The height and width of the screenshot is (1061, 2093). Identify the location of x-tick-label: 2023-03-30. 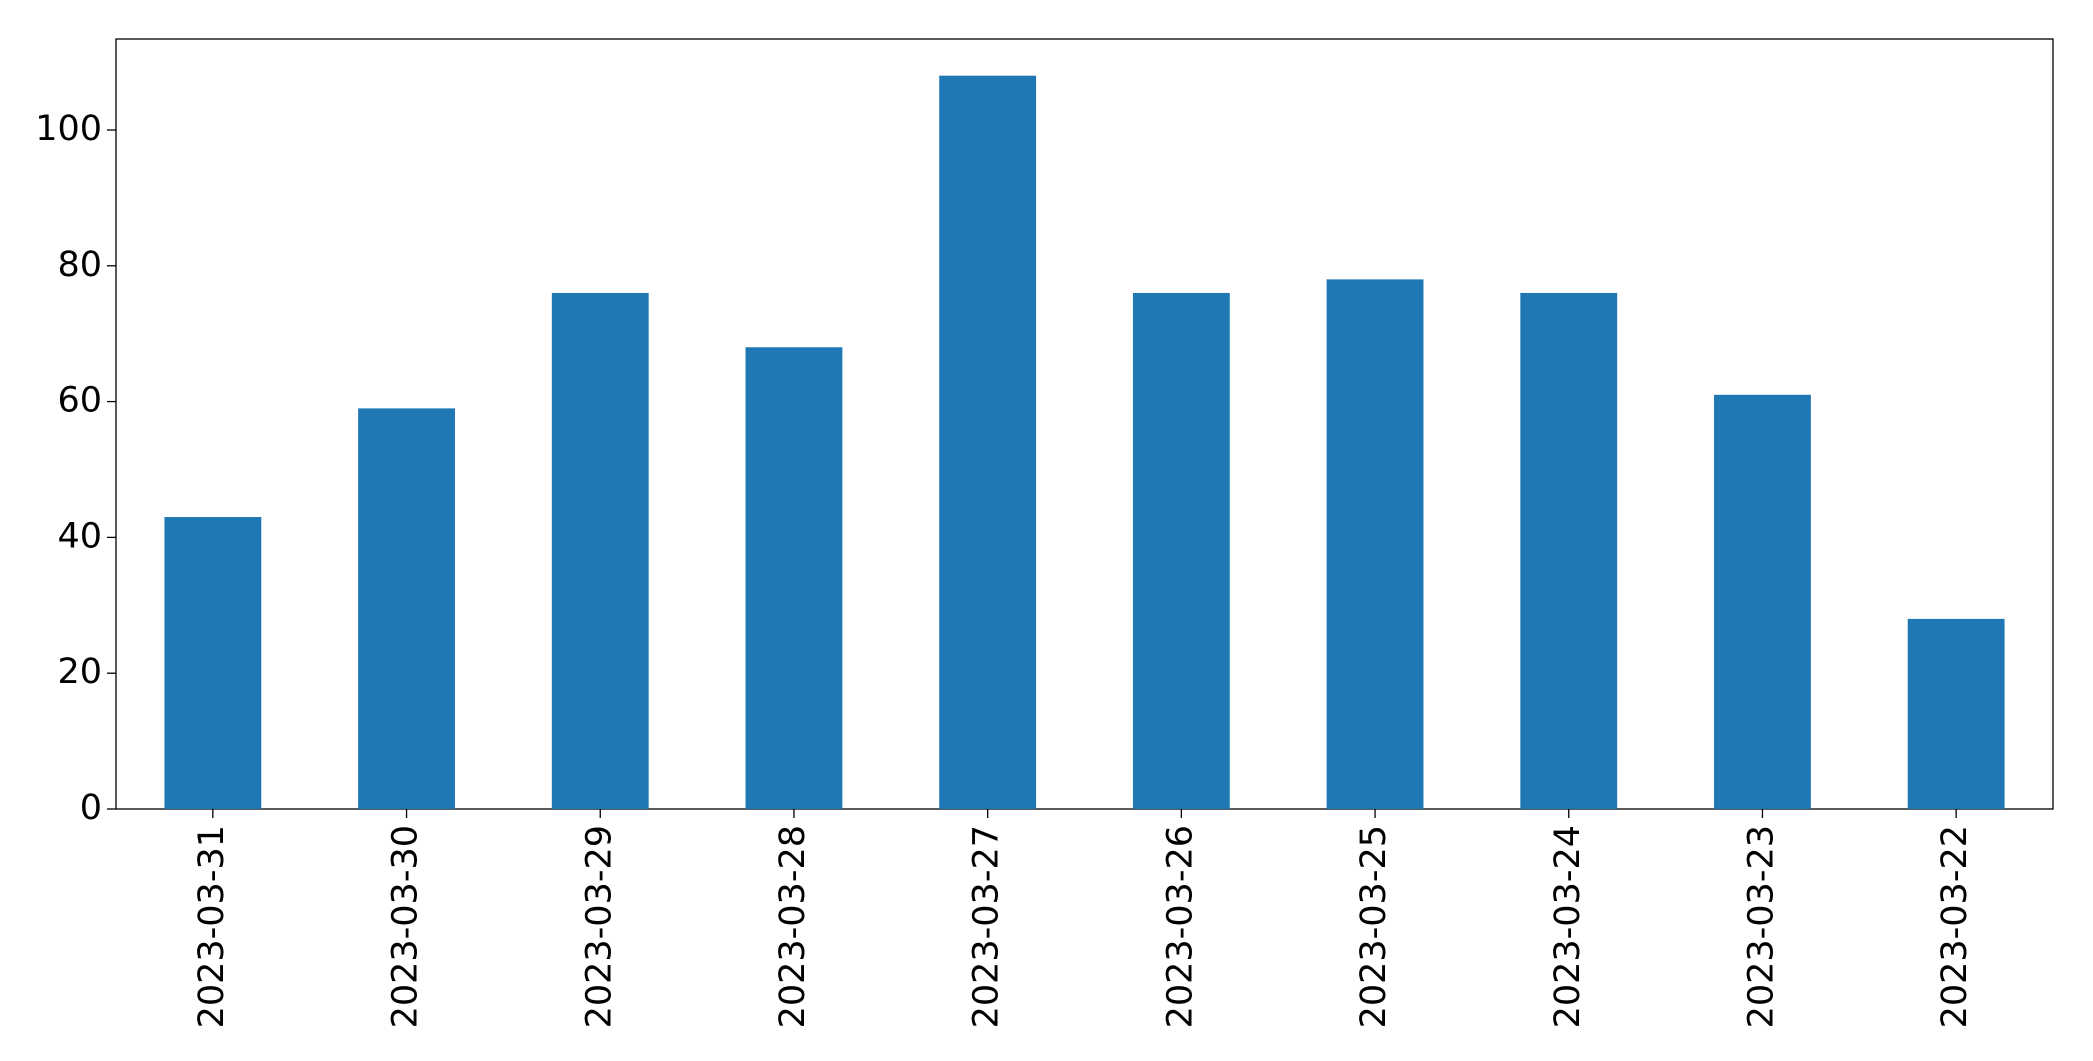
(406, 926).